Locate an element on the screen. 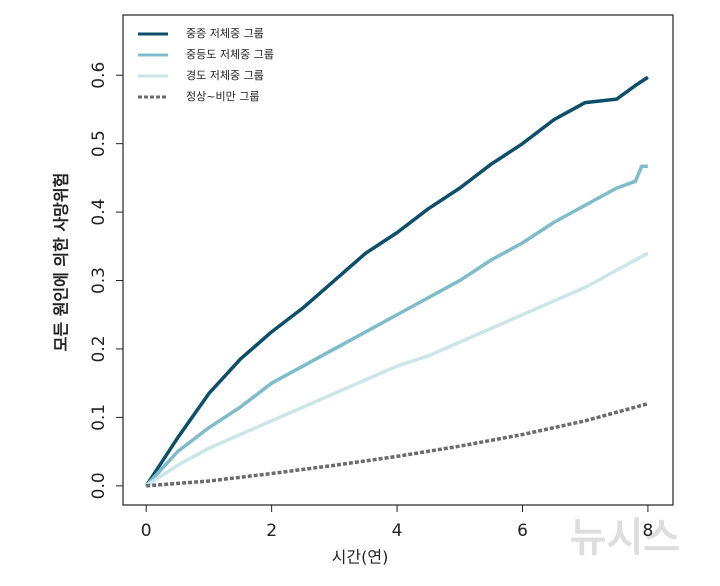 The height and width of the screenshot is (586, 720). x-tick-label: 2 is located at coordinates (271, 531).